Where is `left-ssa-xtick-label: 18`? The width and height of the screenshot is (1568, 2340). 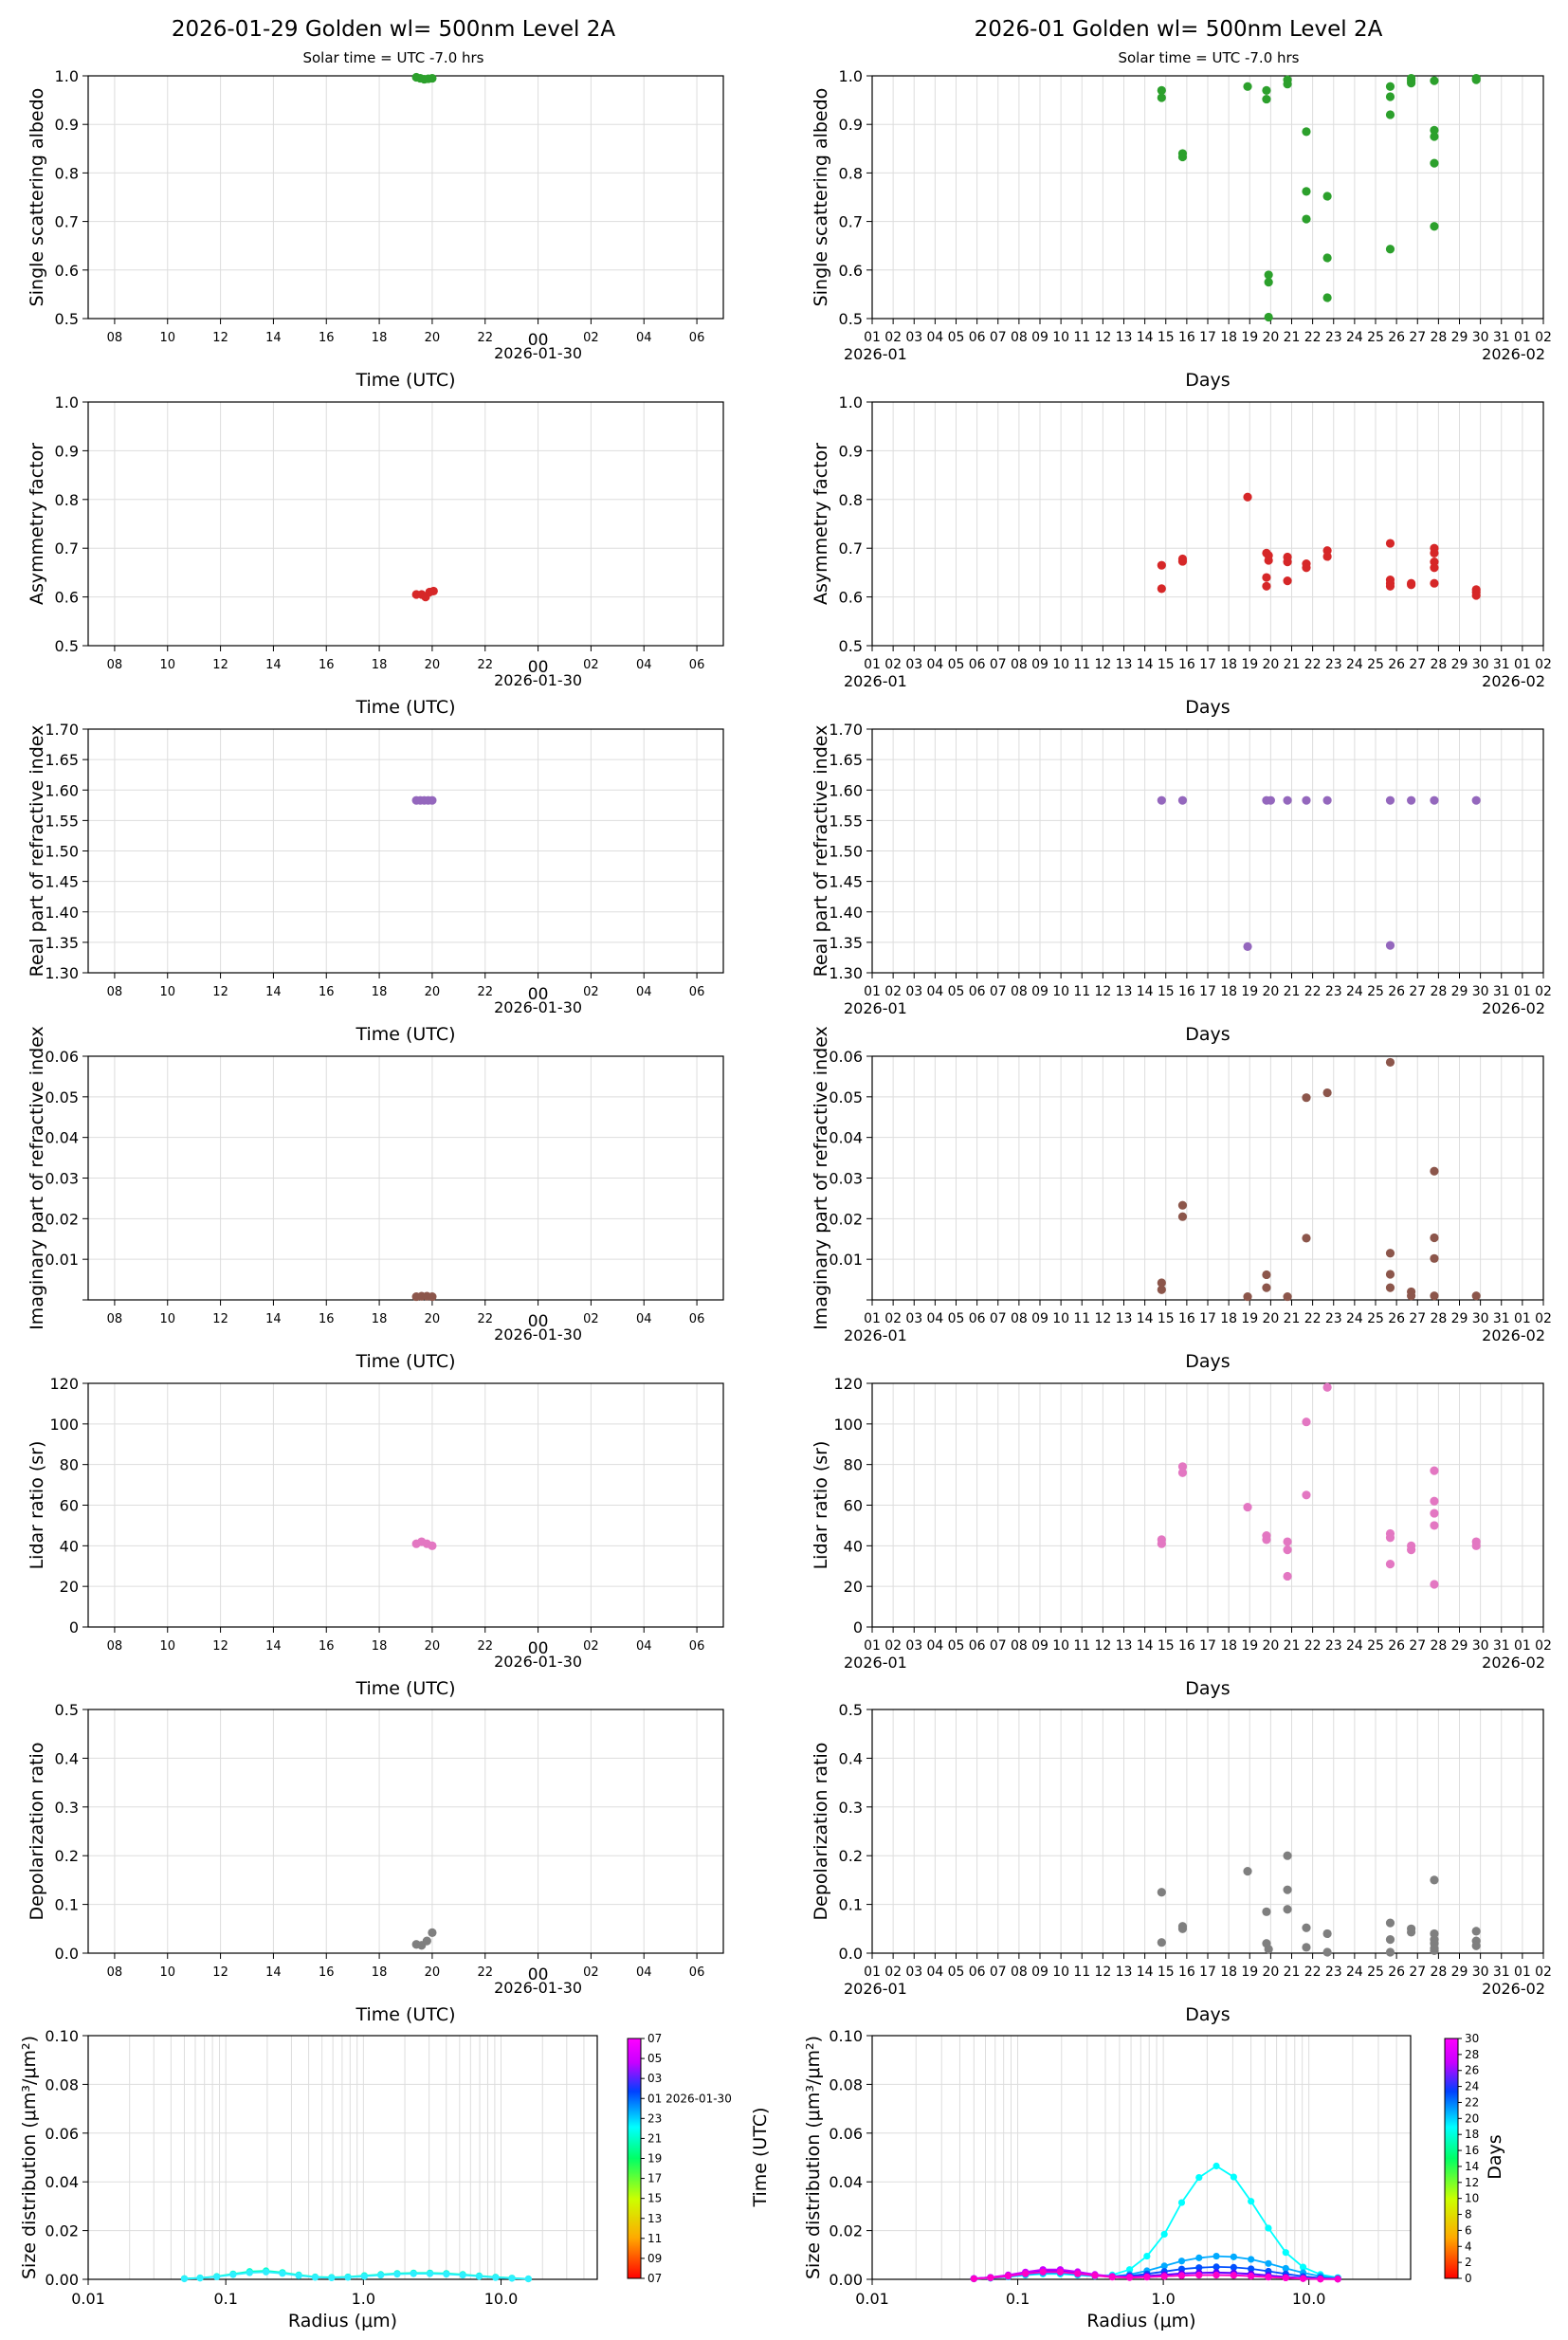
left-ssa-xtick-label: 18 is located at coordinates (380, 338).